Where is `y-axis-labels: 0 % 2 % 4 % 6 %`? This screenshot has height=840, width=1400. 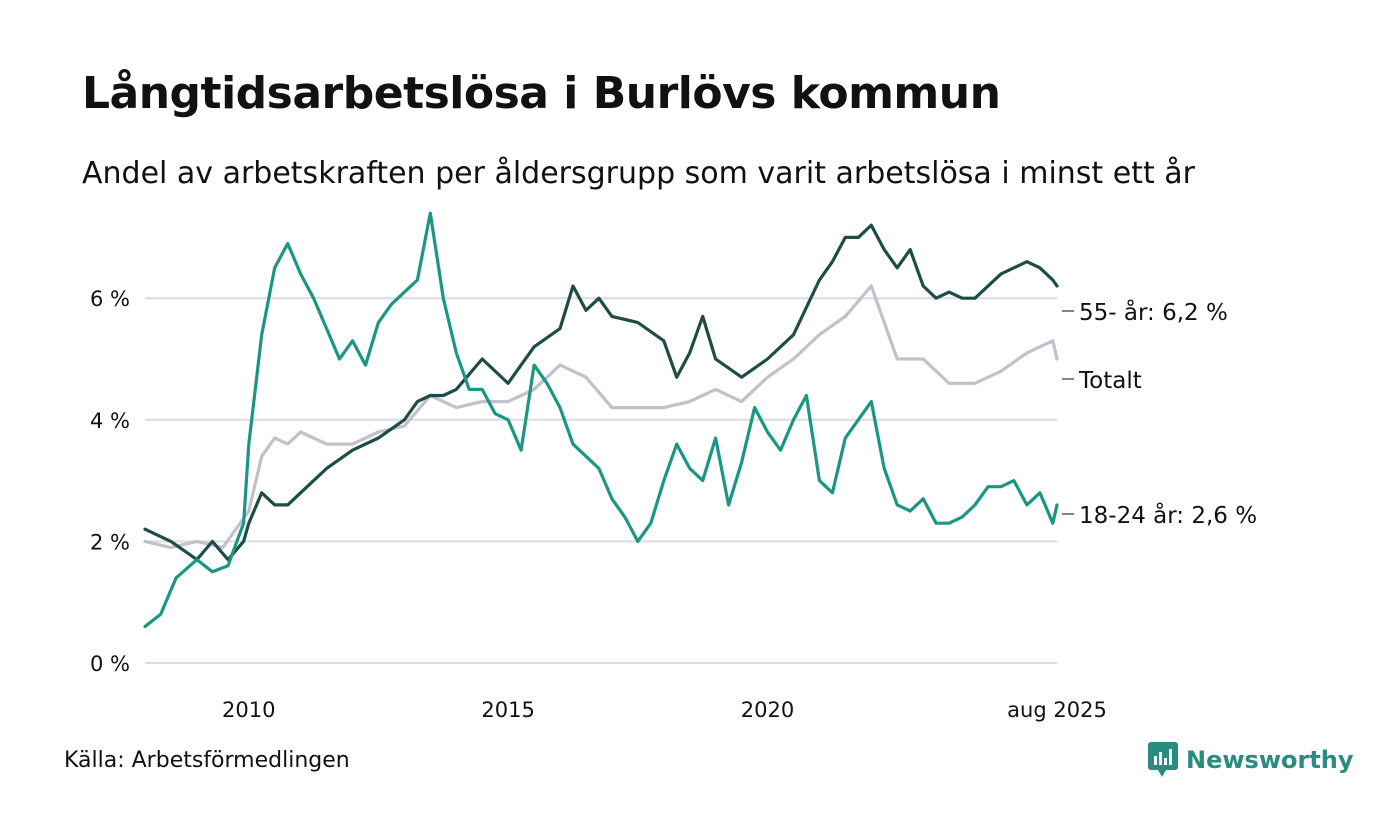 y-axis-labels: 0 % 2 % 4 % 6 % is located at coordinates (110, 481).